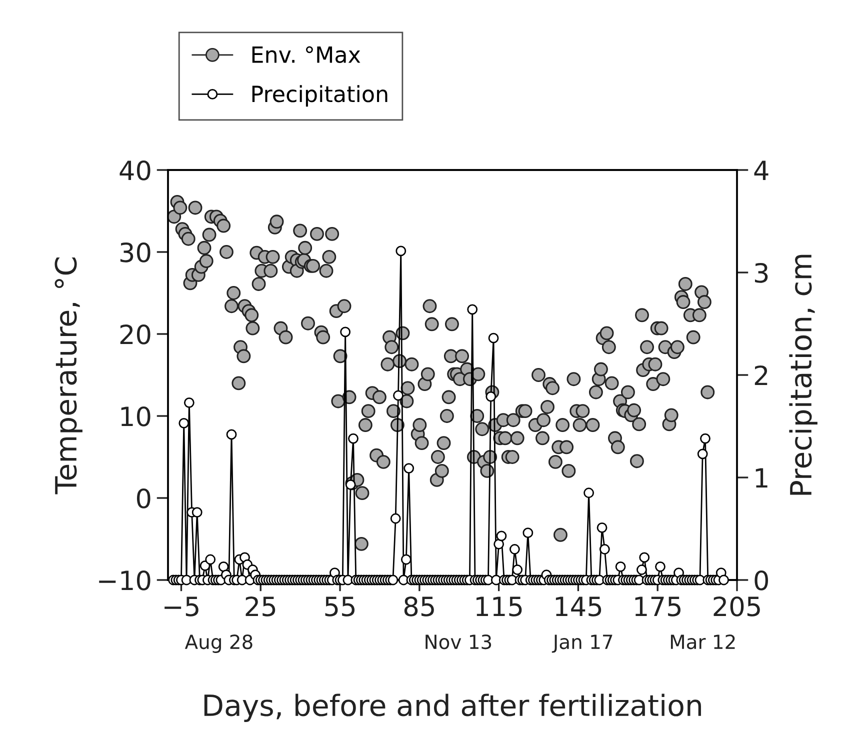 The width and height of the screenshot is (864, 753). What do you see at coordinates (143, 498) in the screenshot?
I see `y-tick-label: 0` at bounding box center [143, 498].